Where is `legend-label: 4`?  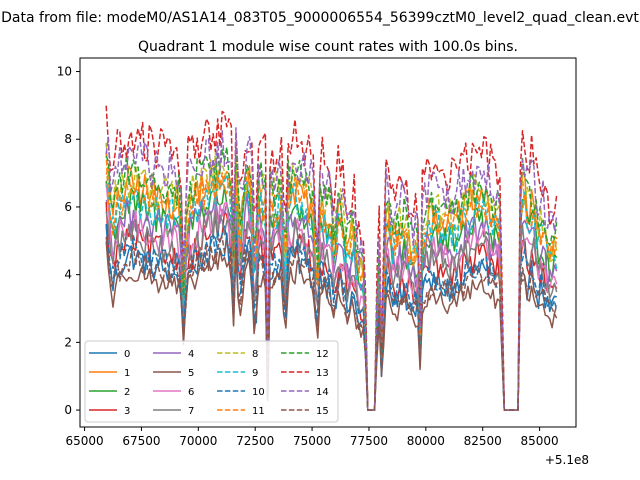
legend-label: 4 is located at coordinates (191, 354).